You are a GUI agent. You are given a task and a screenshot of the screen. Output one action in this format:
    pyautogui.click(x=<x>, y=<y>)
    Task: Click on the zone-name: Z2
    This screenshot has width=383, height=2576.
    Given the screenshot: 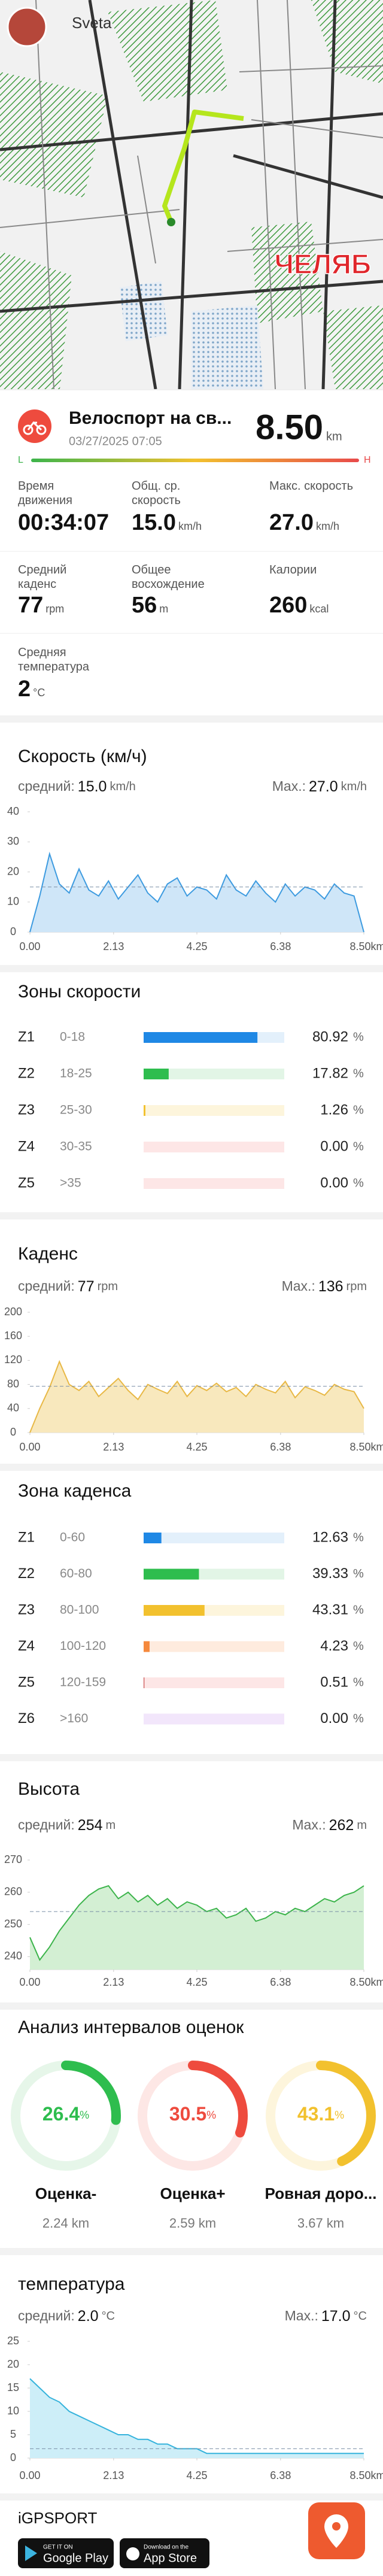 What is the action you would take?
    pyautogui.click(x=26, y=1573)
    